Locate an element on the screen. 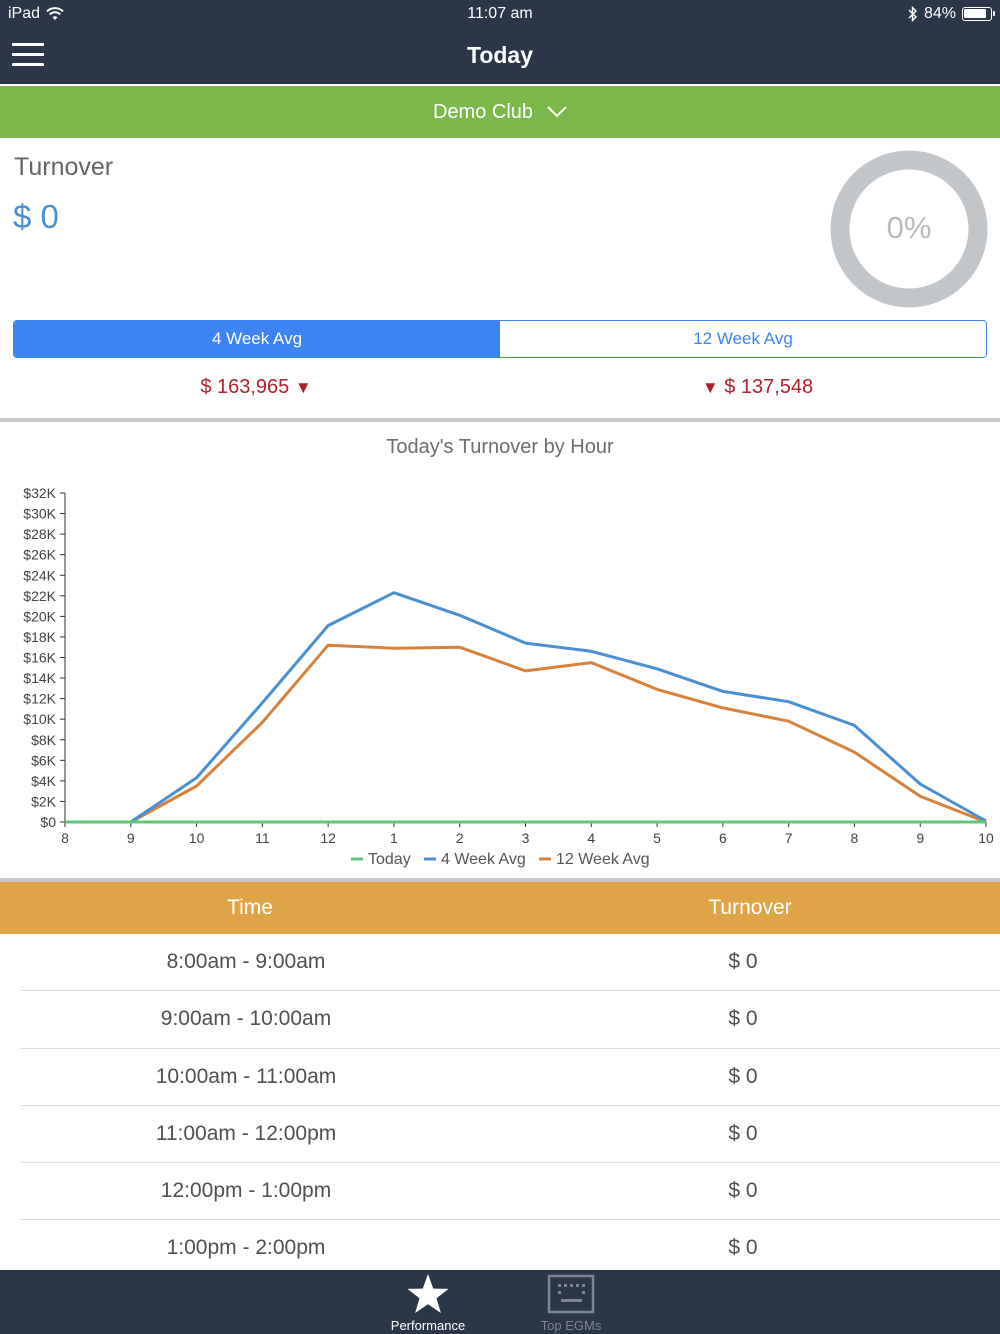 The width and height of the screenshot is (1000, 1334). column-header-turnover: Turnover is located at coordinates (750, 907).